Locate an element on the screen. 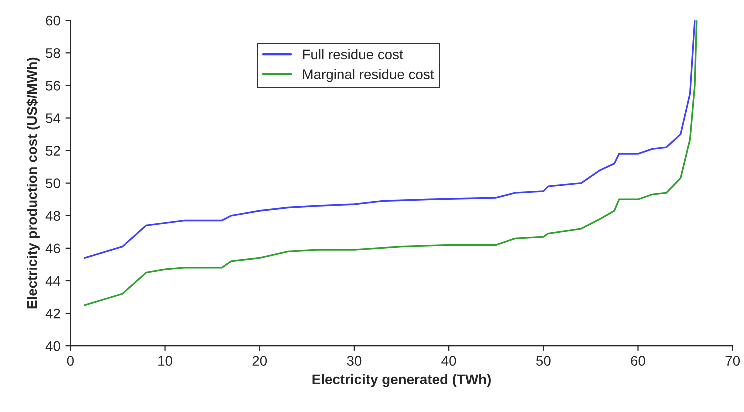 This screenshot has width=744, height=412. x-tick-label: 10 is located at coordinates (165, 361).